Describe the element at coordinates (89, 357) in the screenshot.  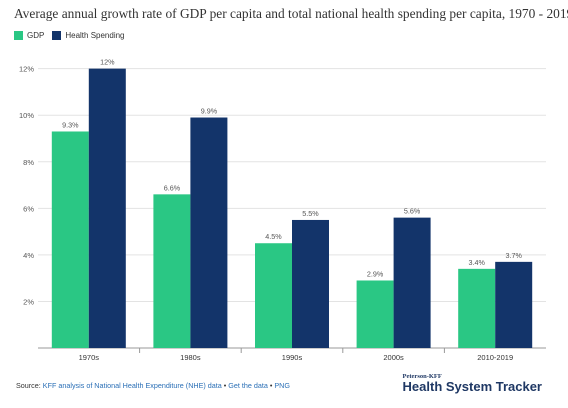
I see `x-tick-label: 1970s` at that location.